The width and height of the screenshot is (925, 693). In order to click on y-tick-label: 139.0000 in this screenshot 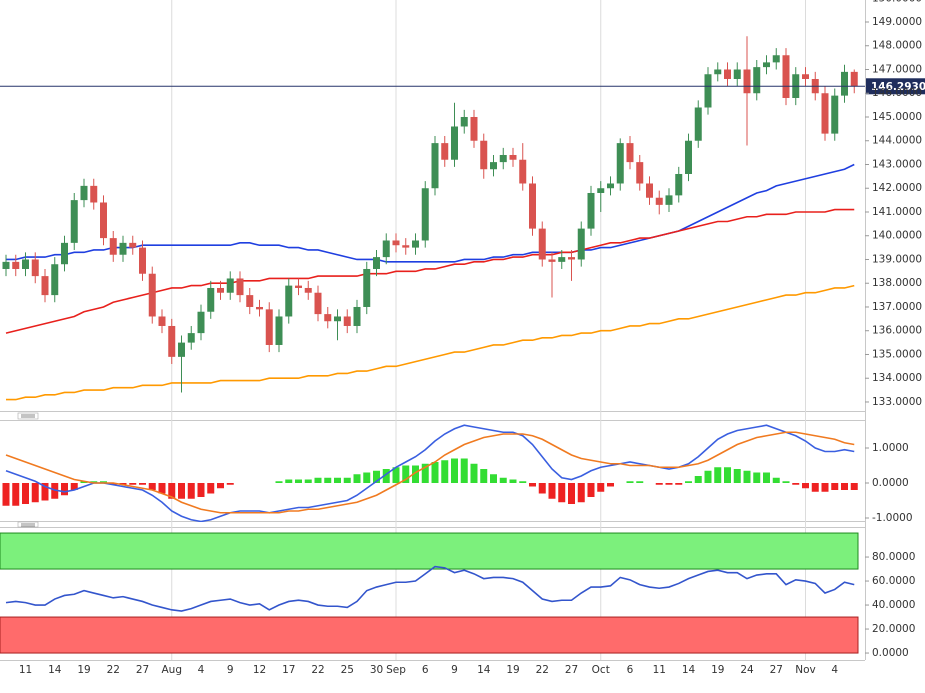, I will do `click(897, 259)`.